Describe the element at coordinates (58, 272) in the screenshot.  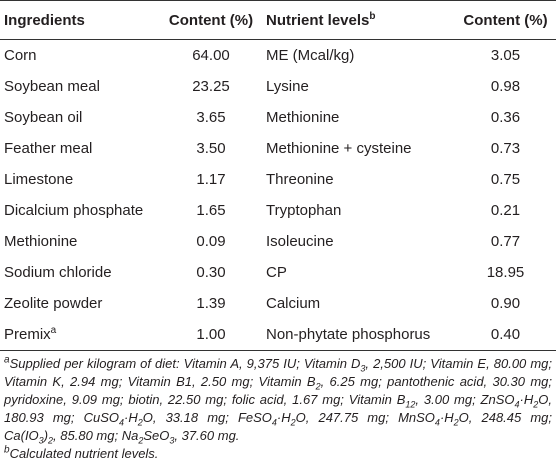
I see `name-cell: Sodium chloride` at that location.